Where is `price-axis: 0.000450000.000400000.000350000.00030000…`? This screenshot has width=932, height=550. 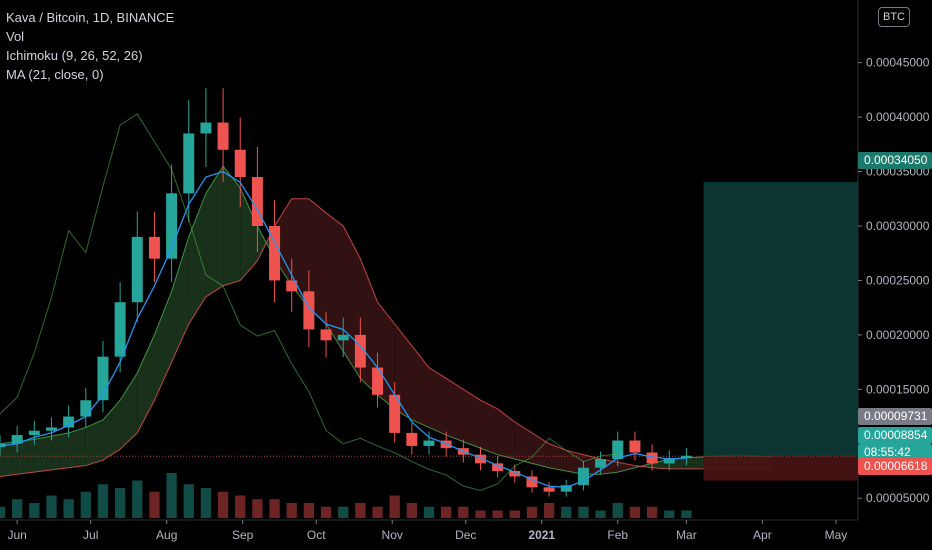
price-axis: 0.000450000.000400000.000350000.00030000… is located at coordinates (894, 281).